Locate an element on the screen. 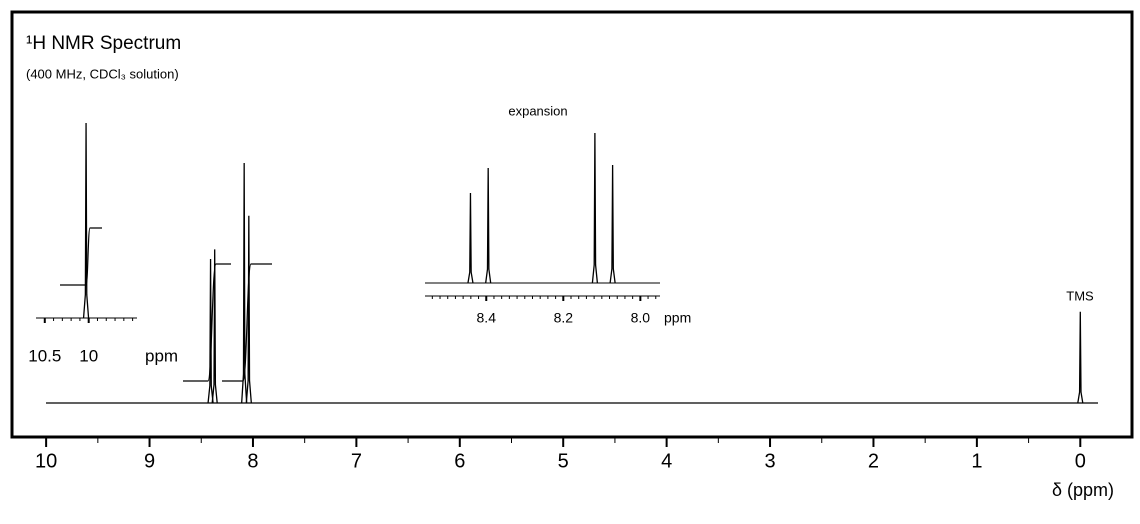  x-tick-label: 1 is located at coordinates (976, 461).